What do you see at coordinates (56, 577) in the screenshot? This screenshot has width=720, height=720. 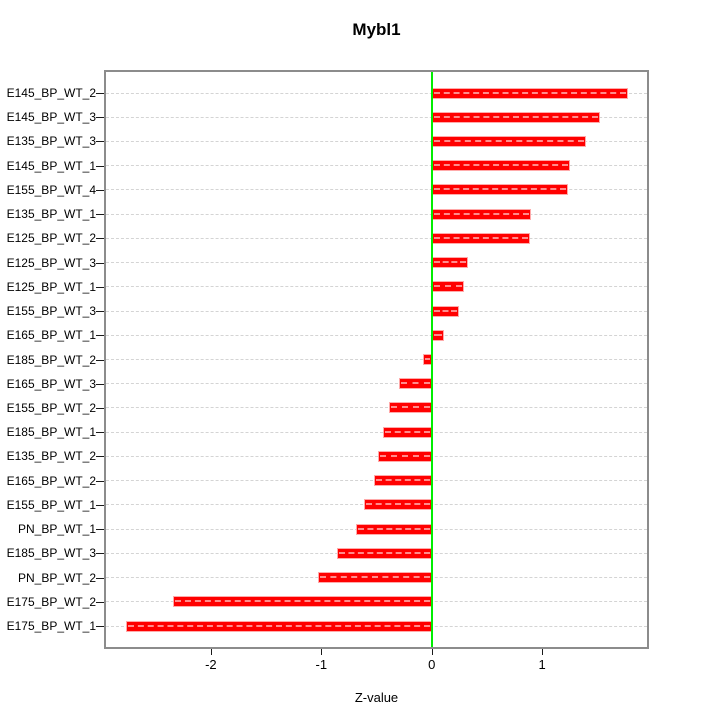 I see `y-axis-label: PN_BP_WT_2` at bounding box center [56, 577].